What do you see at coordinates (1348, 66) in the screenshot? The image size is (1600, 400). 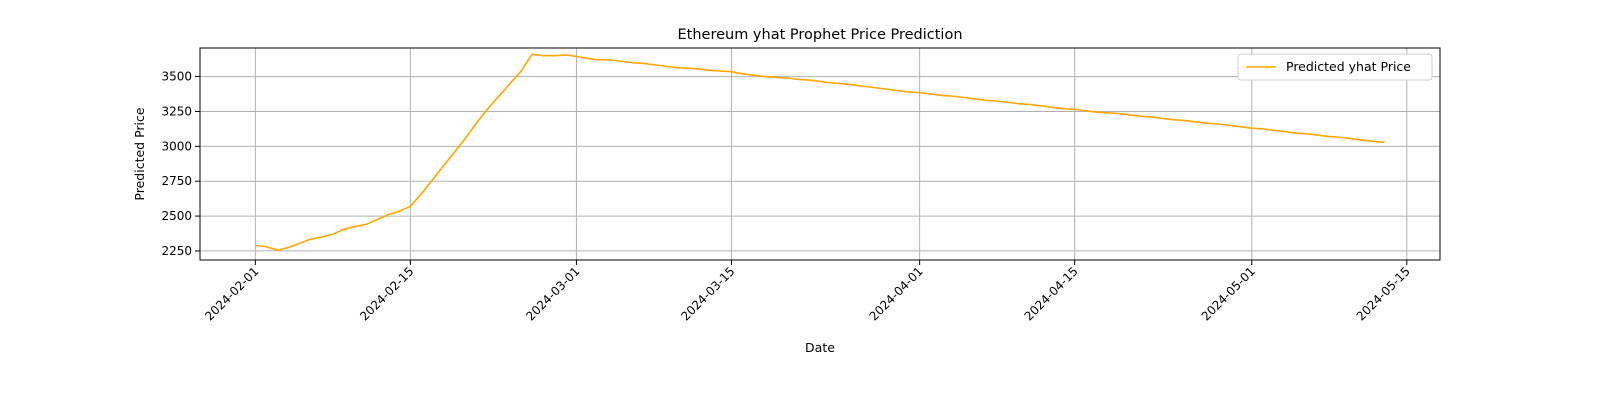 I see `legend-label: Predicted yhat Price` at bounding box center [1348, 66].